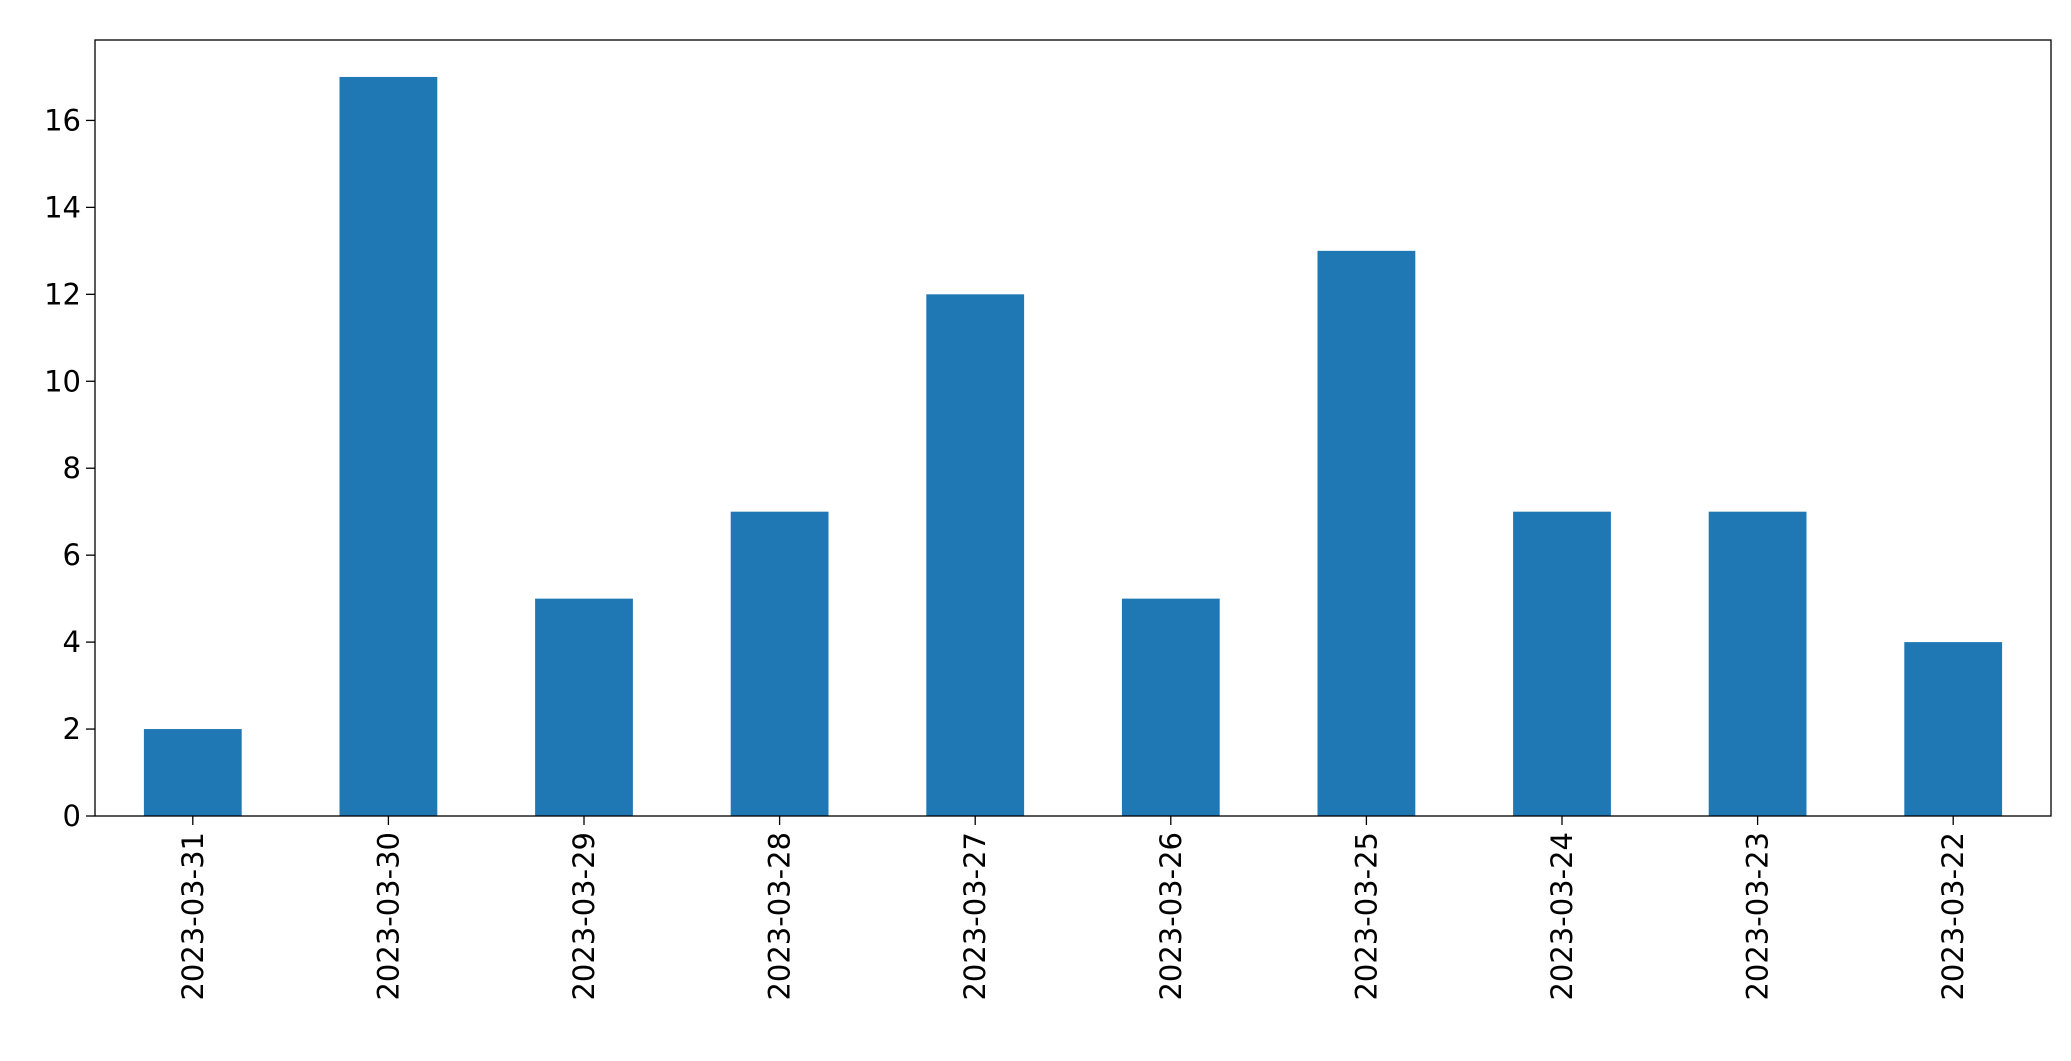 This screenshot has width=2071, height=1061. What do you see at coordinates (780, 916) in the screenshot?
I see `x-tick-label: 2023-03-28` at bounding box center [780, 916].